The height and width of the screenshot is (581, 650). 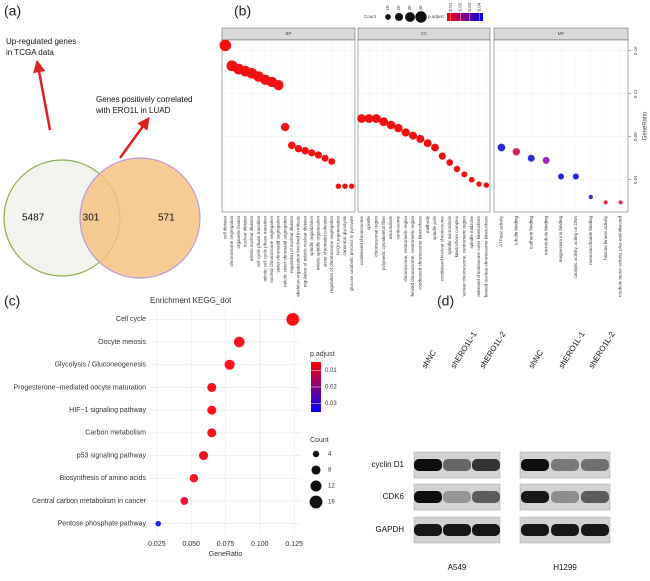 I want to click on legend-label: 8, so click(x=330, y=471).